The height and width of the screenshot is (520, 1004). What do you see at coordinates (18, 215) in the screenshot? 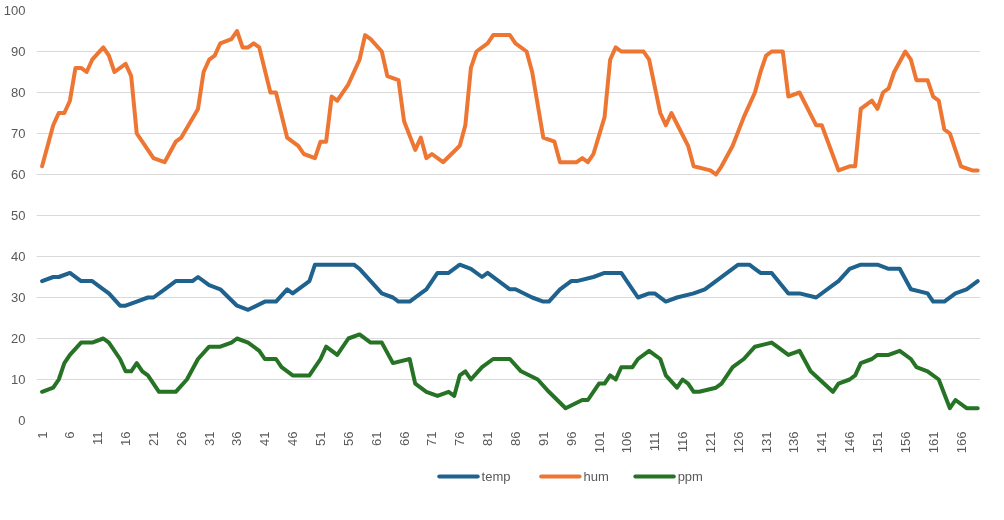
I see `y-tick-label: 50` at bounding box center [18, 215].